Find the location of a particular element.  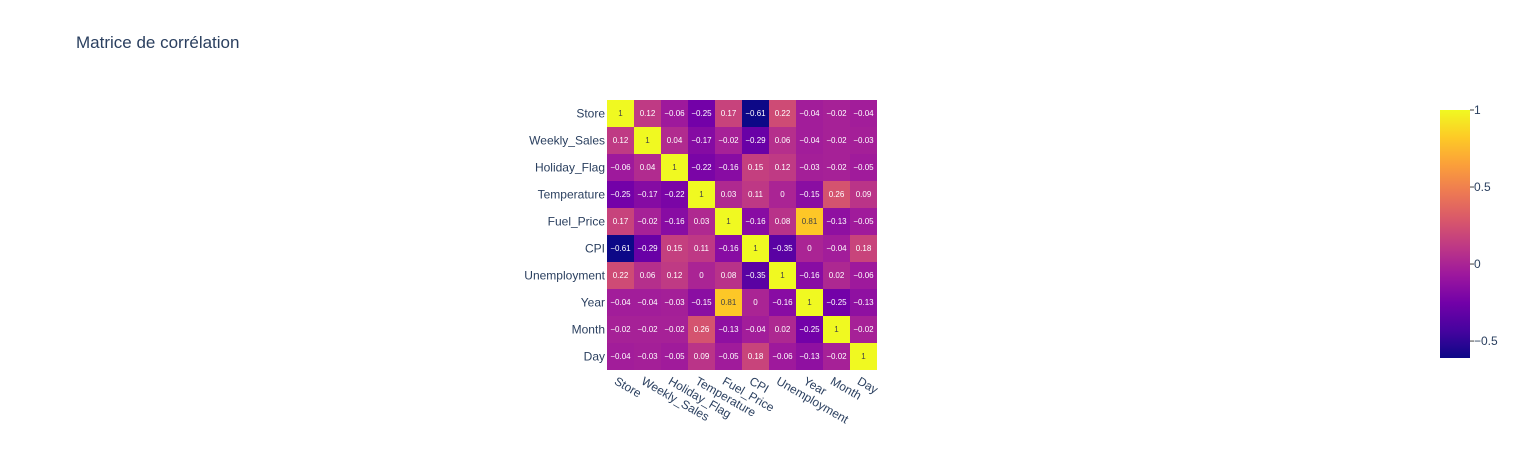

cell-value-label: 0.22 is located at coordinates (783, 113).